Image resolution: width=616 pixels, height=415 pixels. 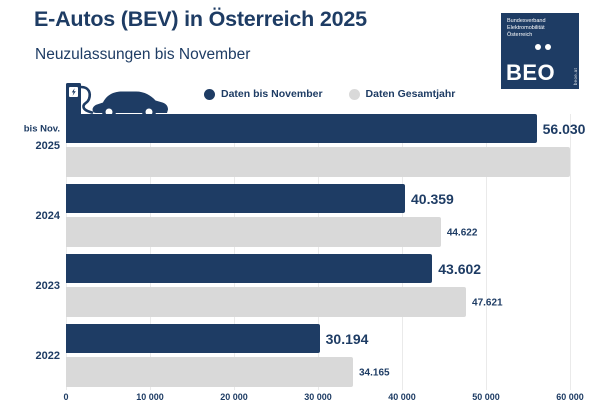 What do you see at coordinates (47, 355) in the screenshot?
I see `y-axis-label-2022: 2022` at bounding box center [47, 355].